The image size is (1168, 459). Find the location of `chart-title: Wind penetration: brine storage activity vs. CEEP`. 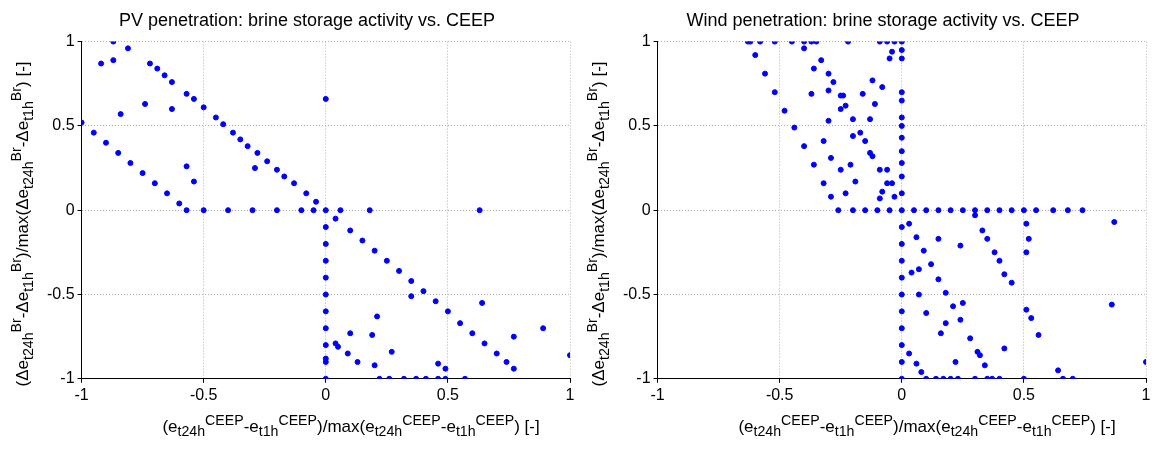

chart-title: Wind penetration: brine storage activity vs. CEEP is located at coordinates (883, 19).